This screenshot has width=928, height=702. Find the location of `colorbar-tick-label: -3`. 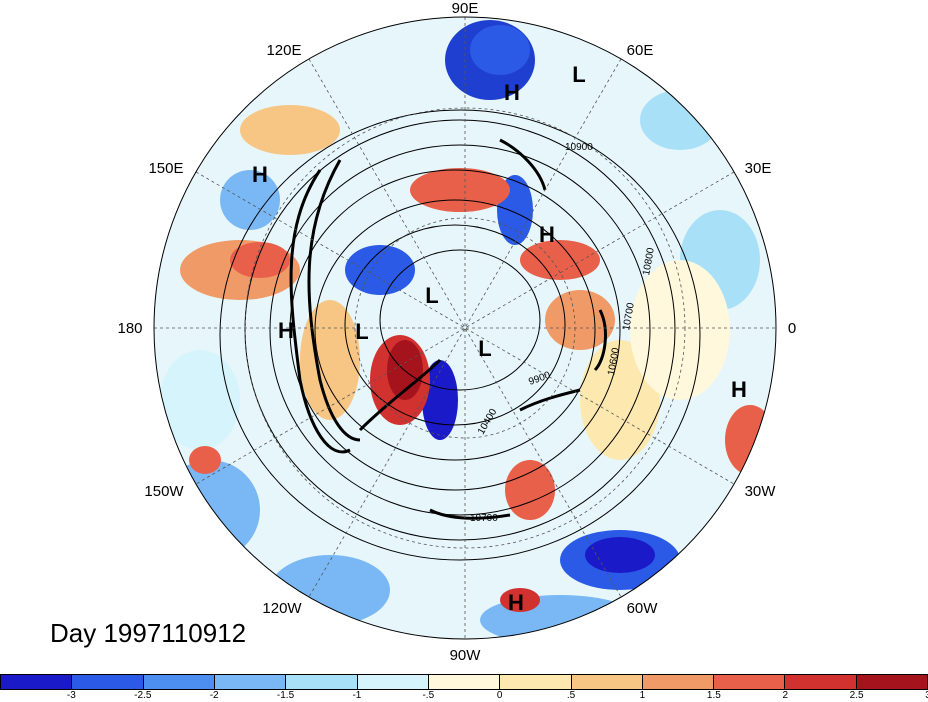

colorbar-tick-label: -3 is located at coordinates (71, 695).